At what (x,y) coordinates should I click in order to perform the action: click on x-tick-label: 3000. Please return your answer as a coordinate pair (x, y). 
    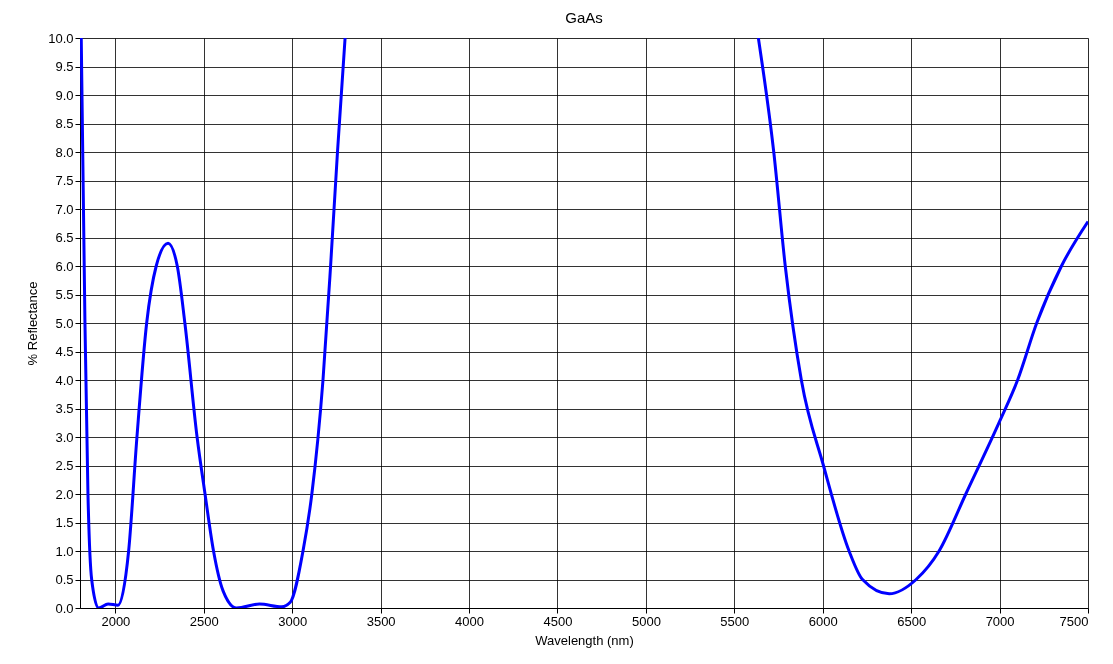
    Looking at the image, I should click on (293, 621).